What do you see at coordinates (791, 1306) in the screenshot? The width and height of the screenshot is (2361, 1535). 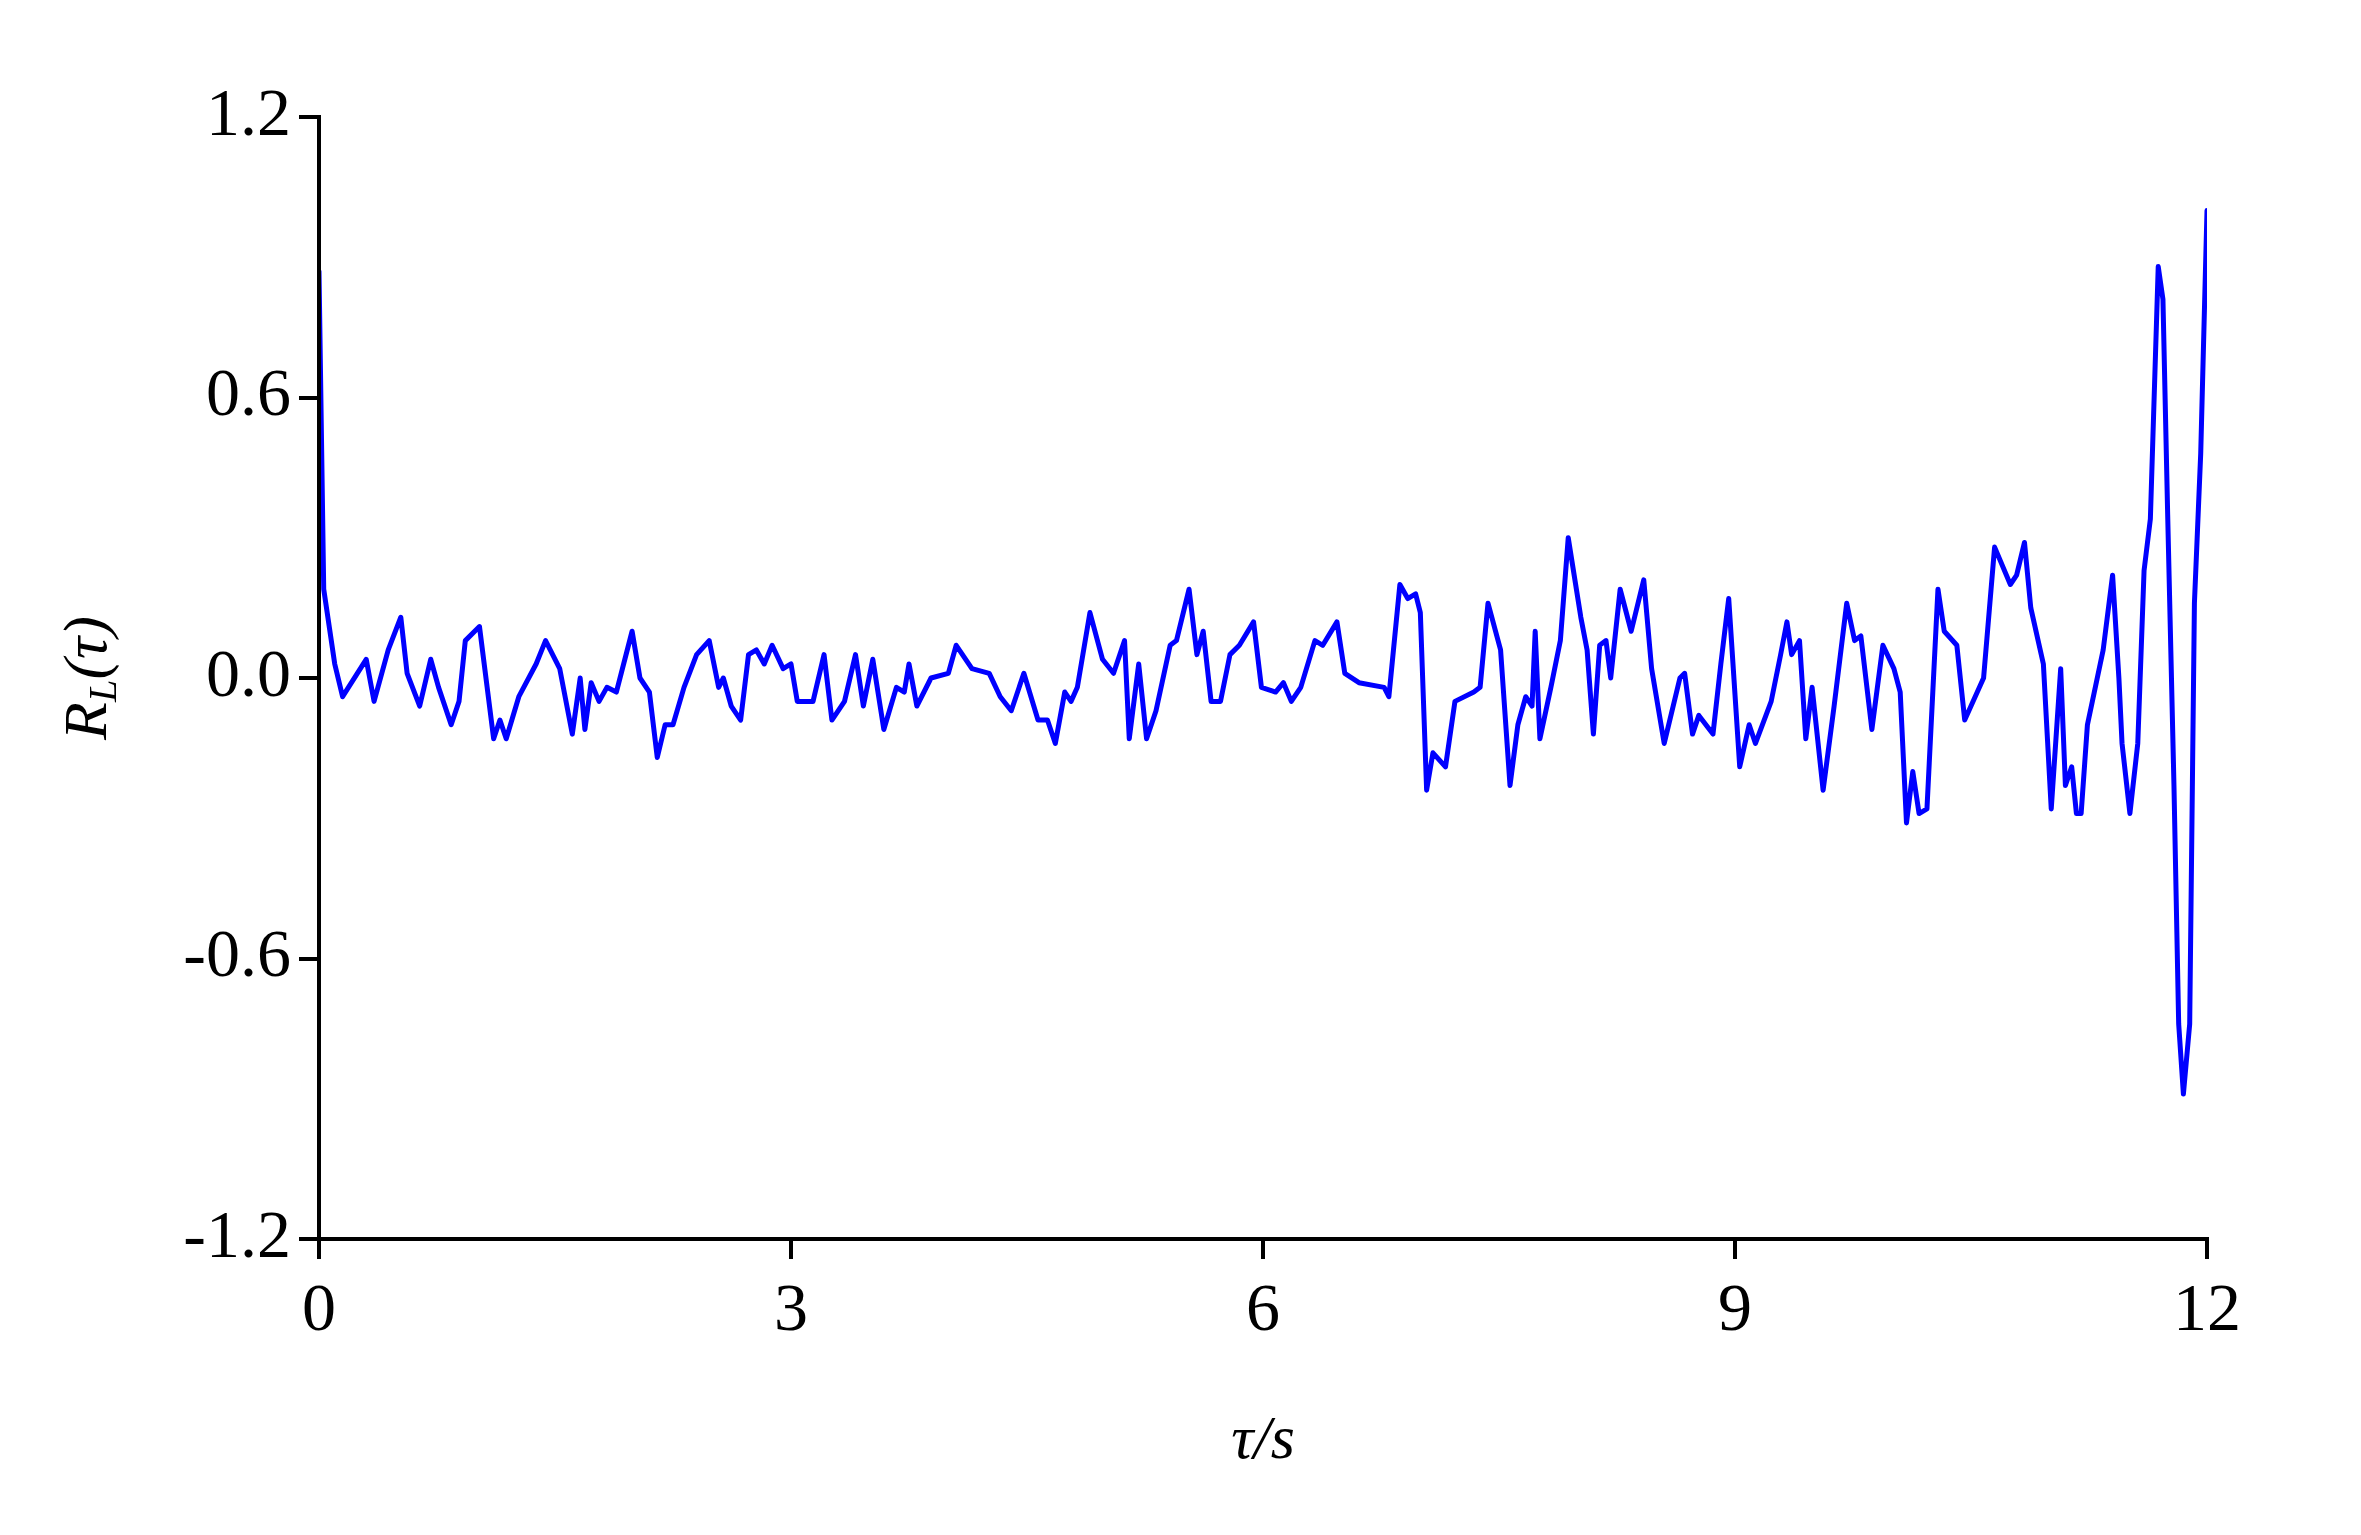 I see `x-tick-label: 3` at bounding box center [791, 1306].